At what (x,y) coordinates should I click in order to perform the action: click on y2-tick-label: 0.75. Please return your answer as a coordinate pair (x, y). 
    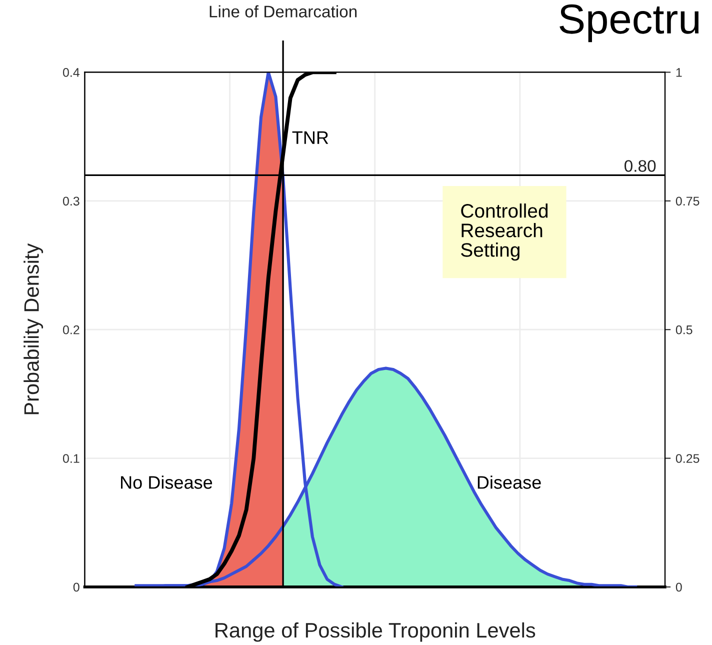
    Looking at the image, I should click on (688, 201).